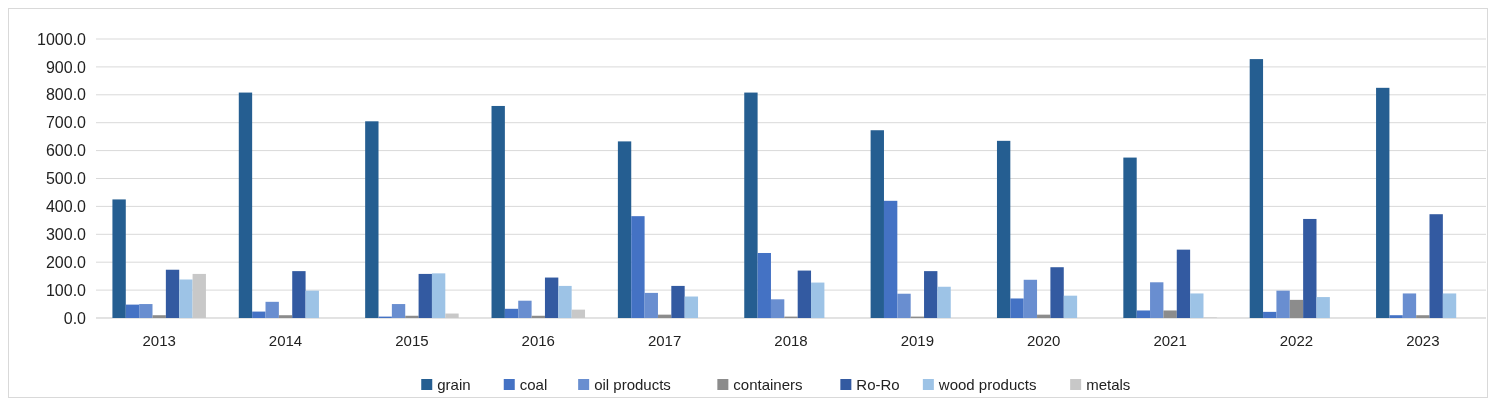  What do you see at coordinates (66, 290) in the screenshot?
I see `y-tick-label: 100.0` at bounding box center [66, 290].